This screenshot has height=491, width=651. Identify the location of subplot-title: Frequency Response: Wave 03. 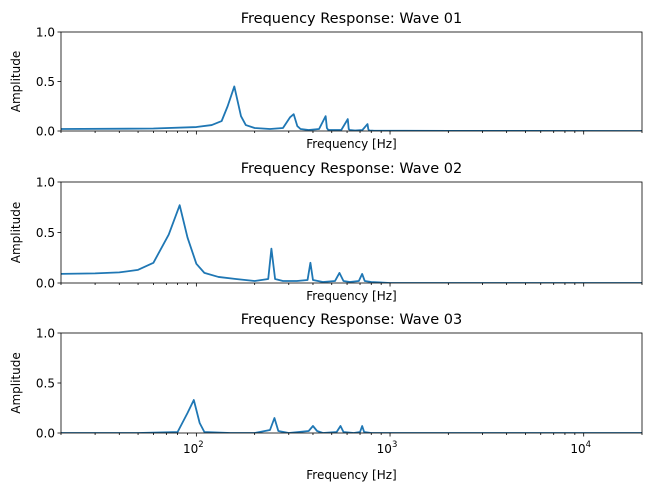
(352, 320).